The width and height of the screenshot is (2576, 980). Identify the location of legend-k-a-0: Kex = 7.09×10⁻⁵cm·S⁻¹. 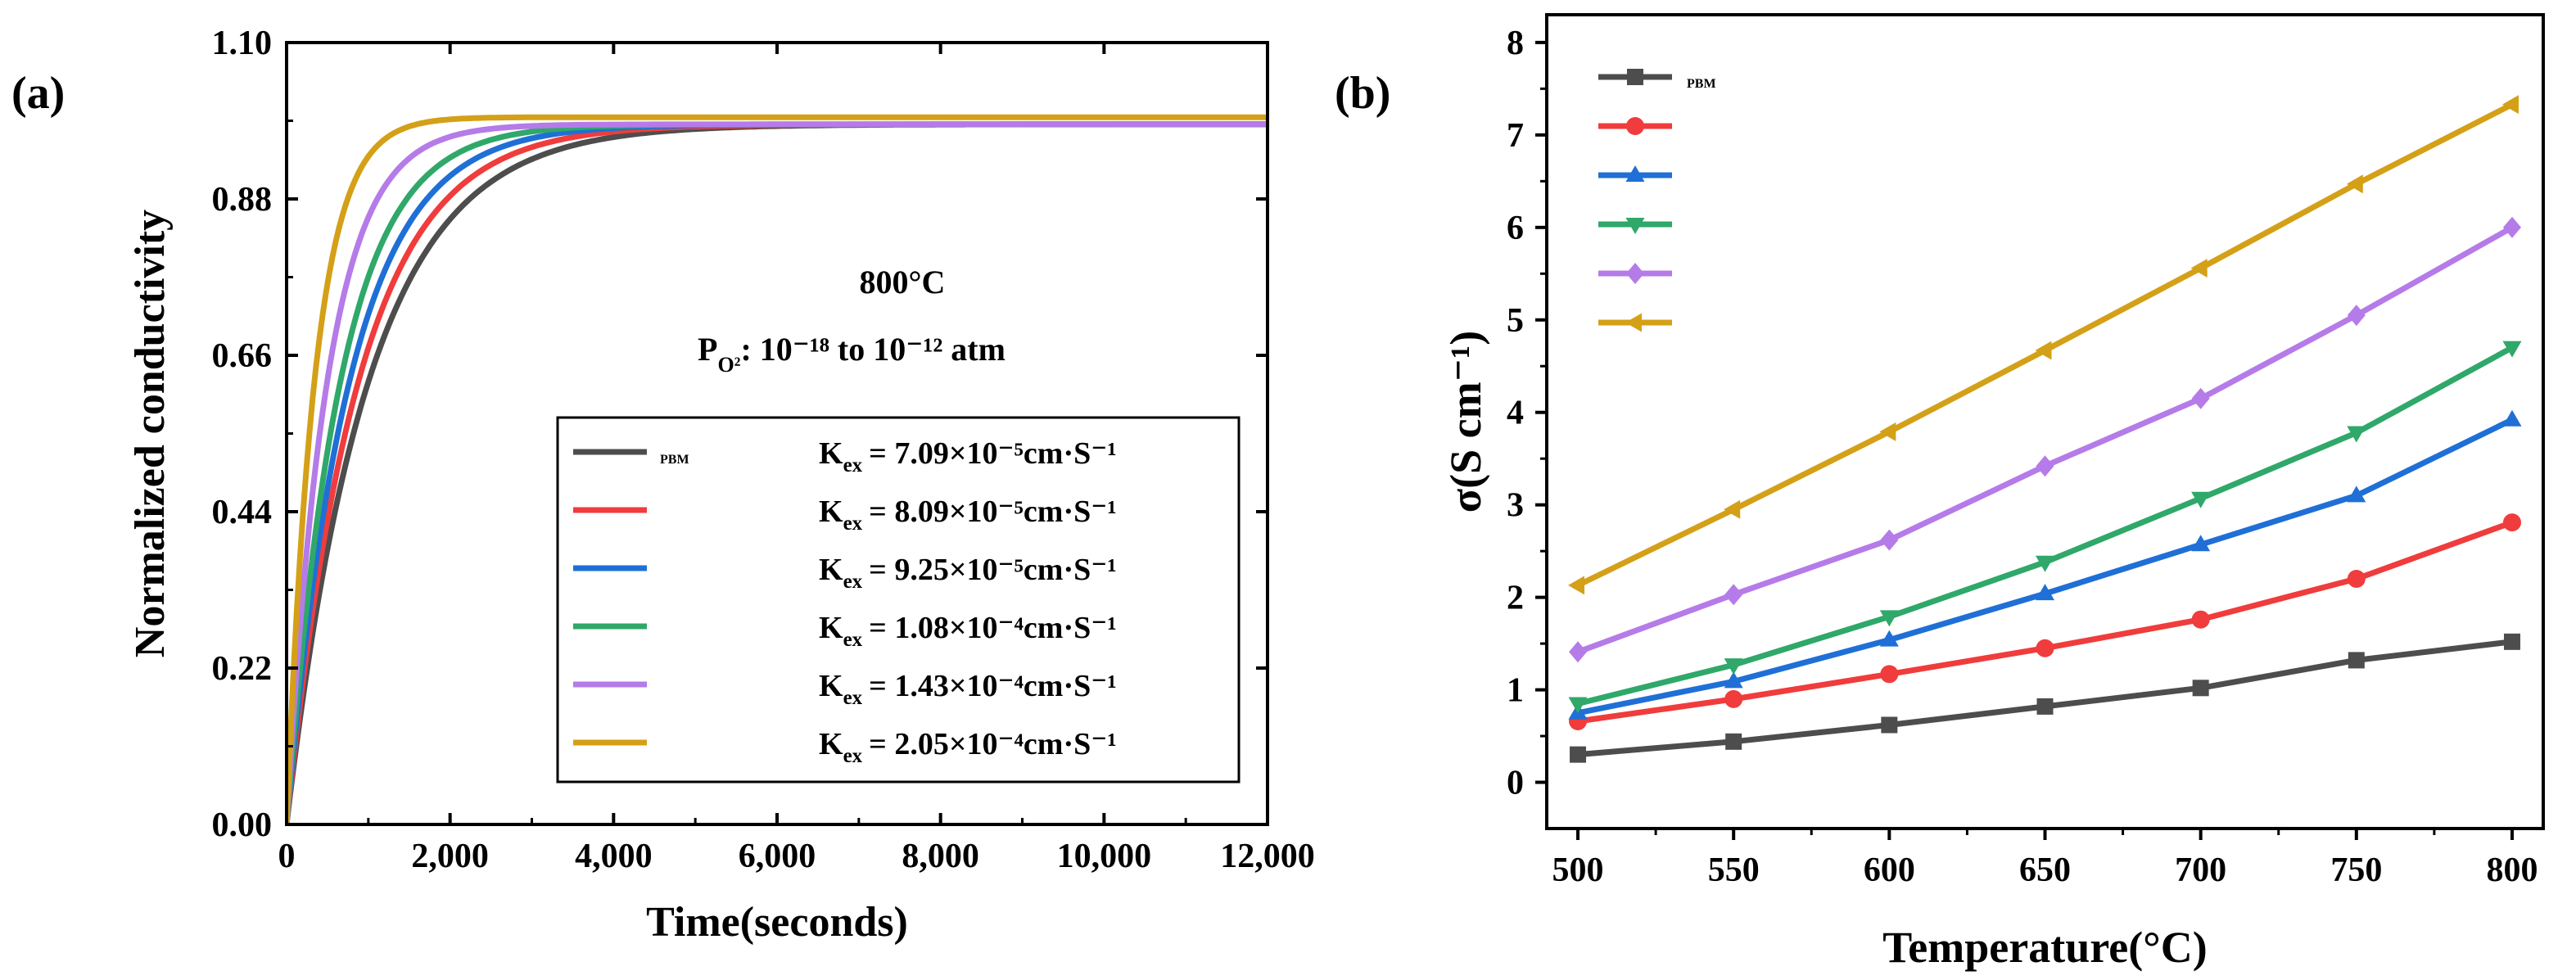
(968, 456).